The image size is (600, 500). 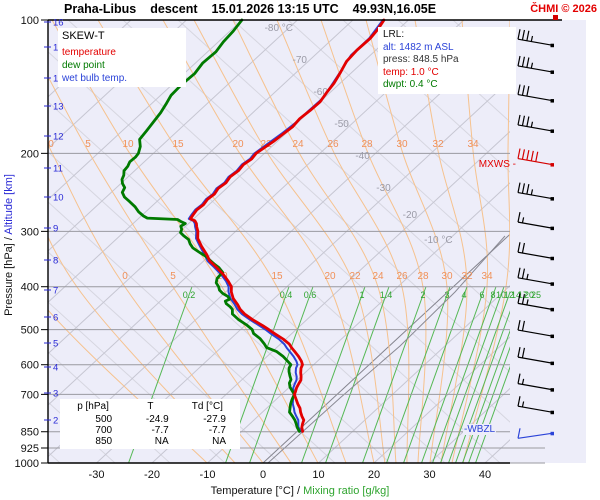 I want to click on diagram-type-label: SKEW-T, so click(x=83, y=36).